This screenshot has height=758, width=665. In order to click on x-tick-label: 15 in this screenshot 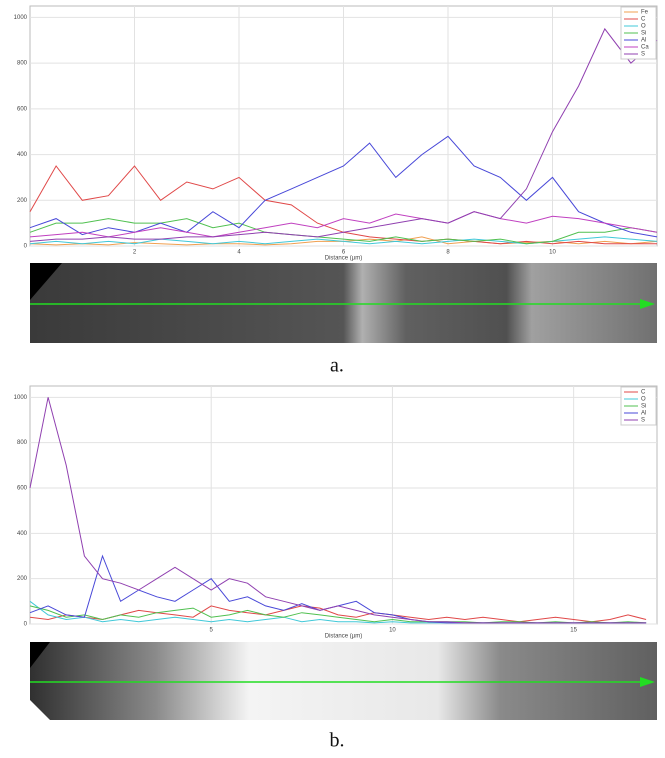, I will do `click(573, 631)`.